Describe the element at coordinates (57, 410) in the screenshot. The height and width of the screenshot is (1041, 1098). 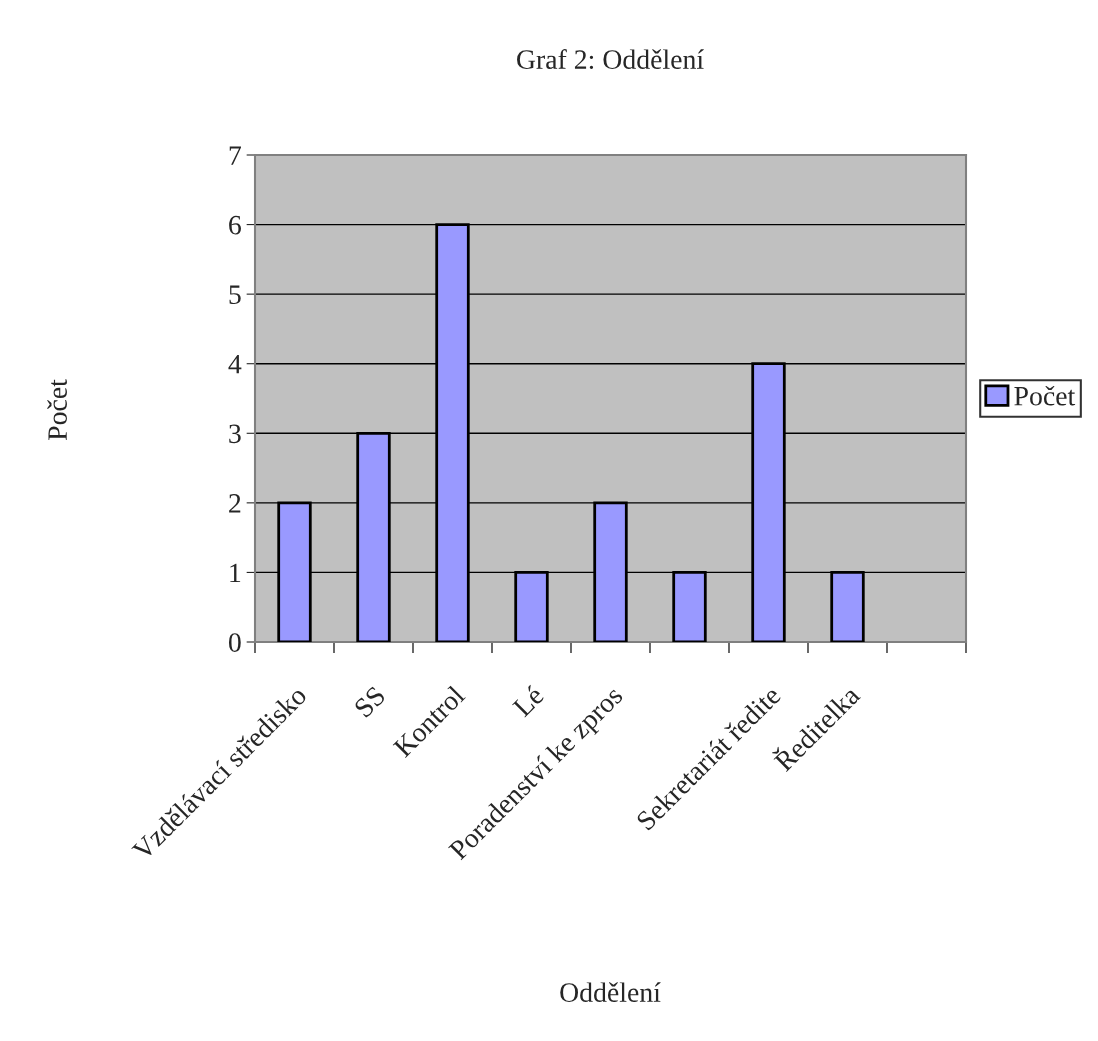
I see `y-axis-title: Počet` at that location.